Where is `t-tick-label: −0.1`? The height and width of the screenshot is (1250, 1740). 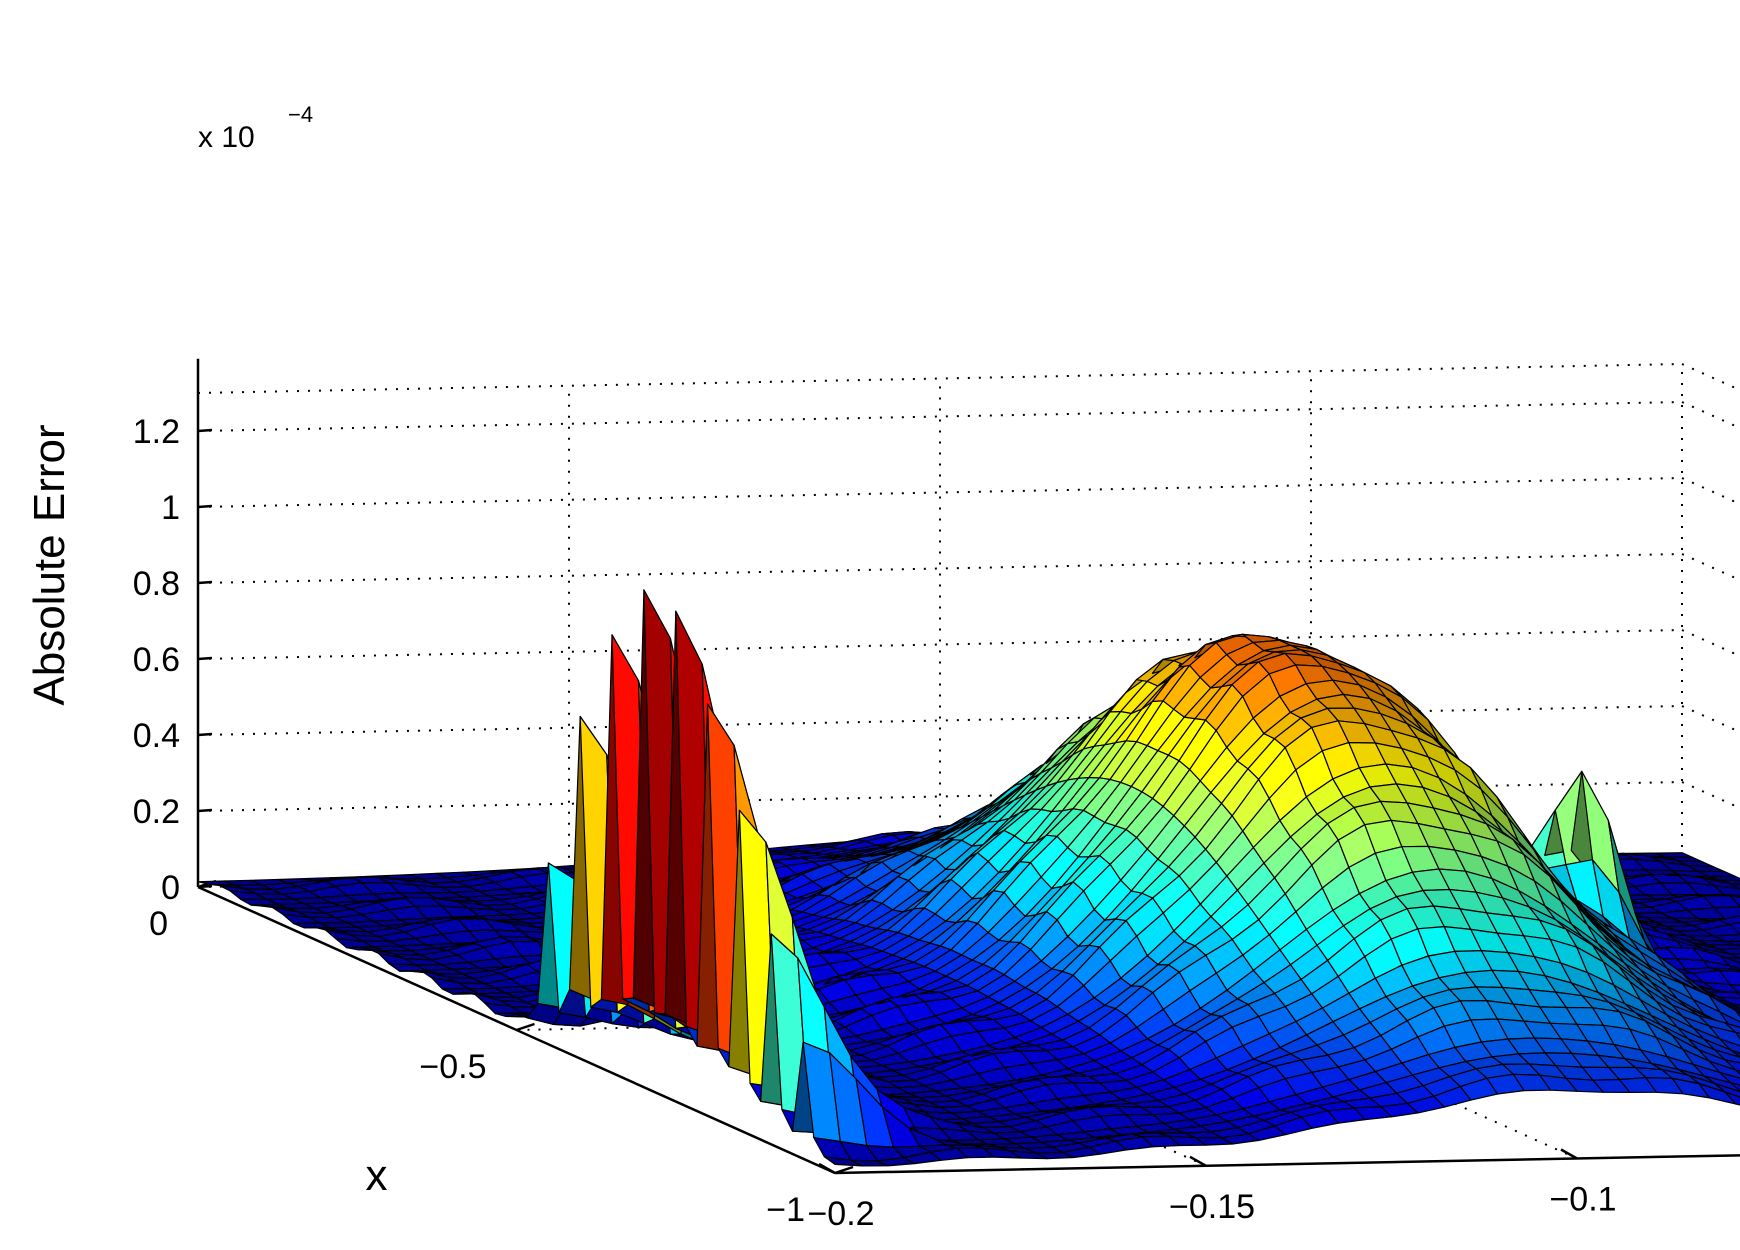
t-tick-label: −0.1 is located at coordinates (1582, 1200).